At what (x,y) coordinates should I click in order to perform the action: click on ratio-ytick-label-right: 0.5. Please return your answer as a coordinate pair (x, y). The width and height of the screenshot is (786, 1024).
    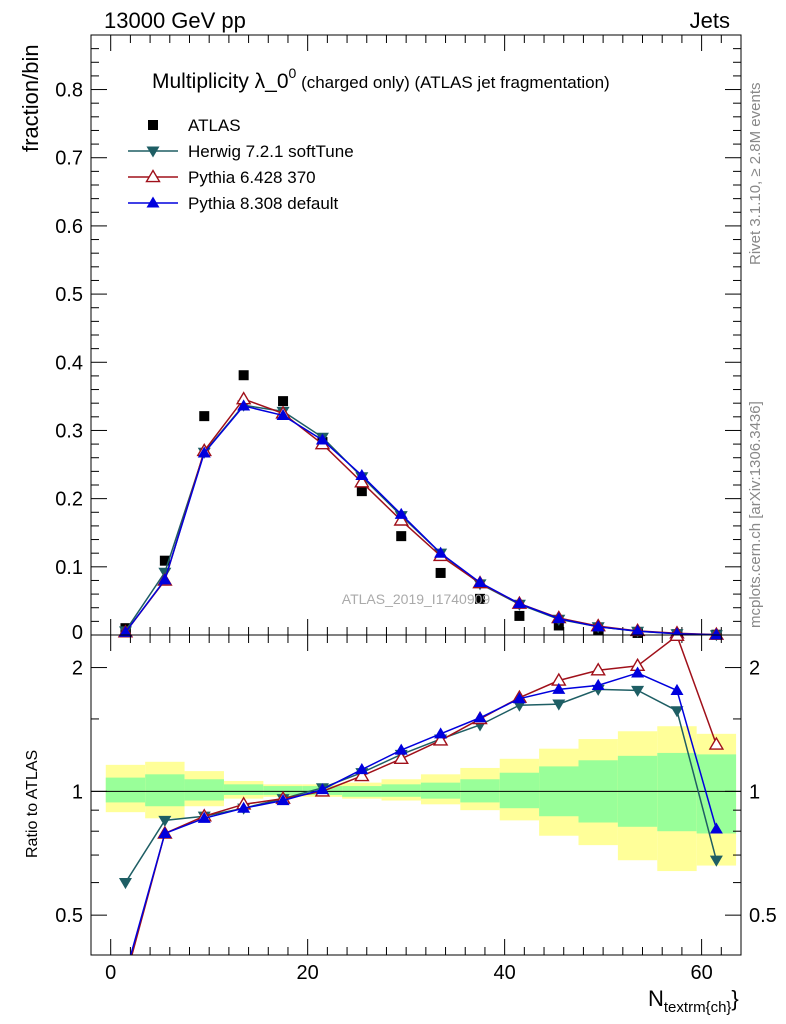
    Looking at the image, I should click on (763, 916).